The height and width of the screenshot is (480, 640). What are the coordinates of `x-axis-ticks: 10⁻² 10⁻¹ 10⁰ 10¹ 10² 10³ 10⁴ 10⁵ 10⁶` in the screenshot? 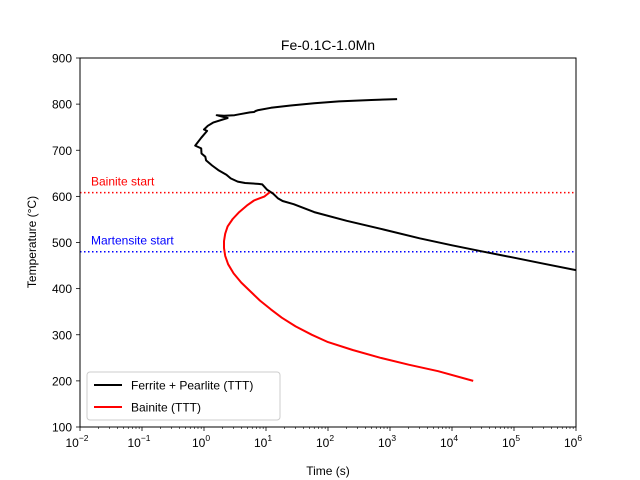 It's located at (323, 438).